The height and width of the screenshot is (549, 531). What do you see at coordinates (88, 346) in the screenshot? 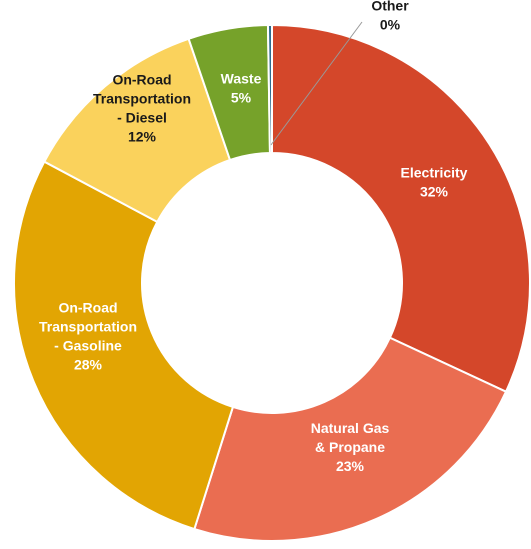
I see `slice-name-label: - Gasoline` at bounding box center [88, 346].